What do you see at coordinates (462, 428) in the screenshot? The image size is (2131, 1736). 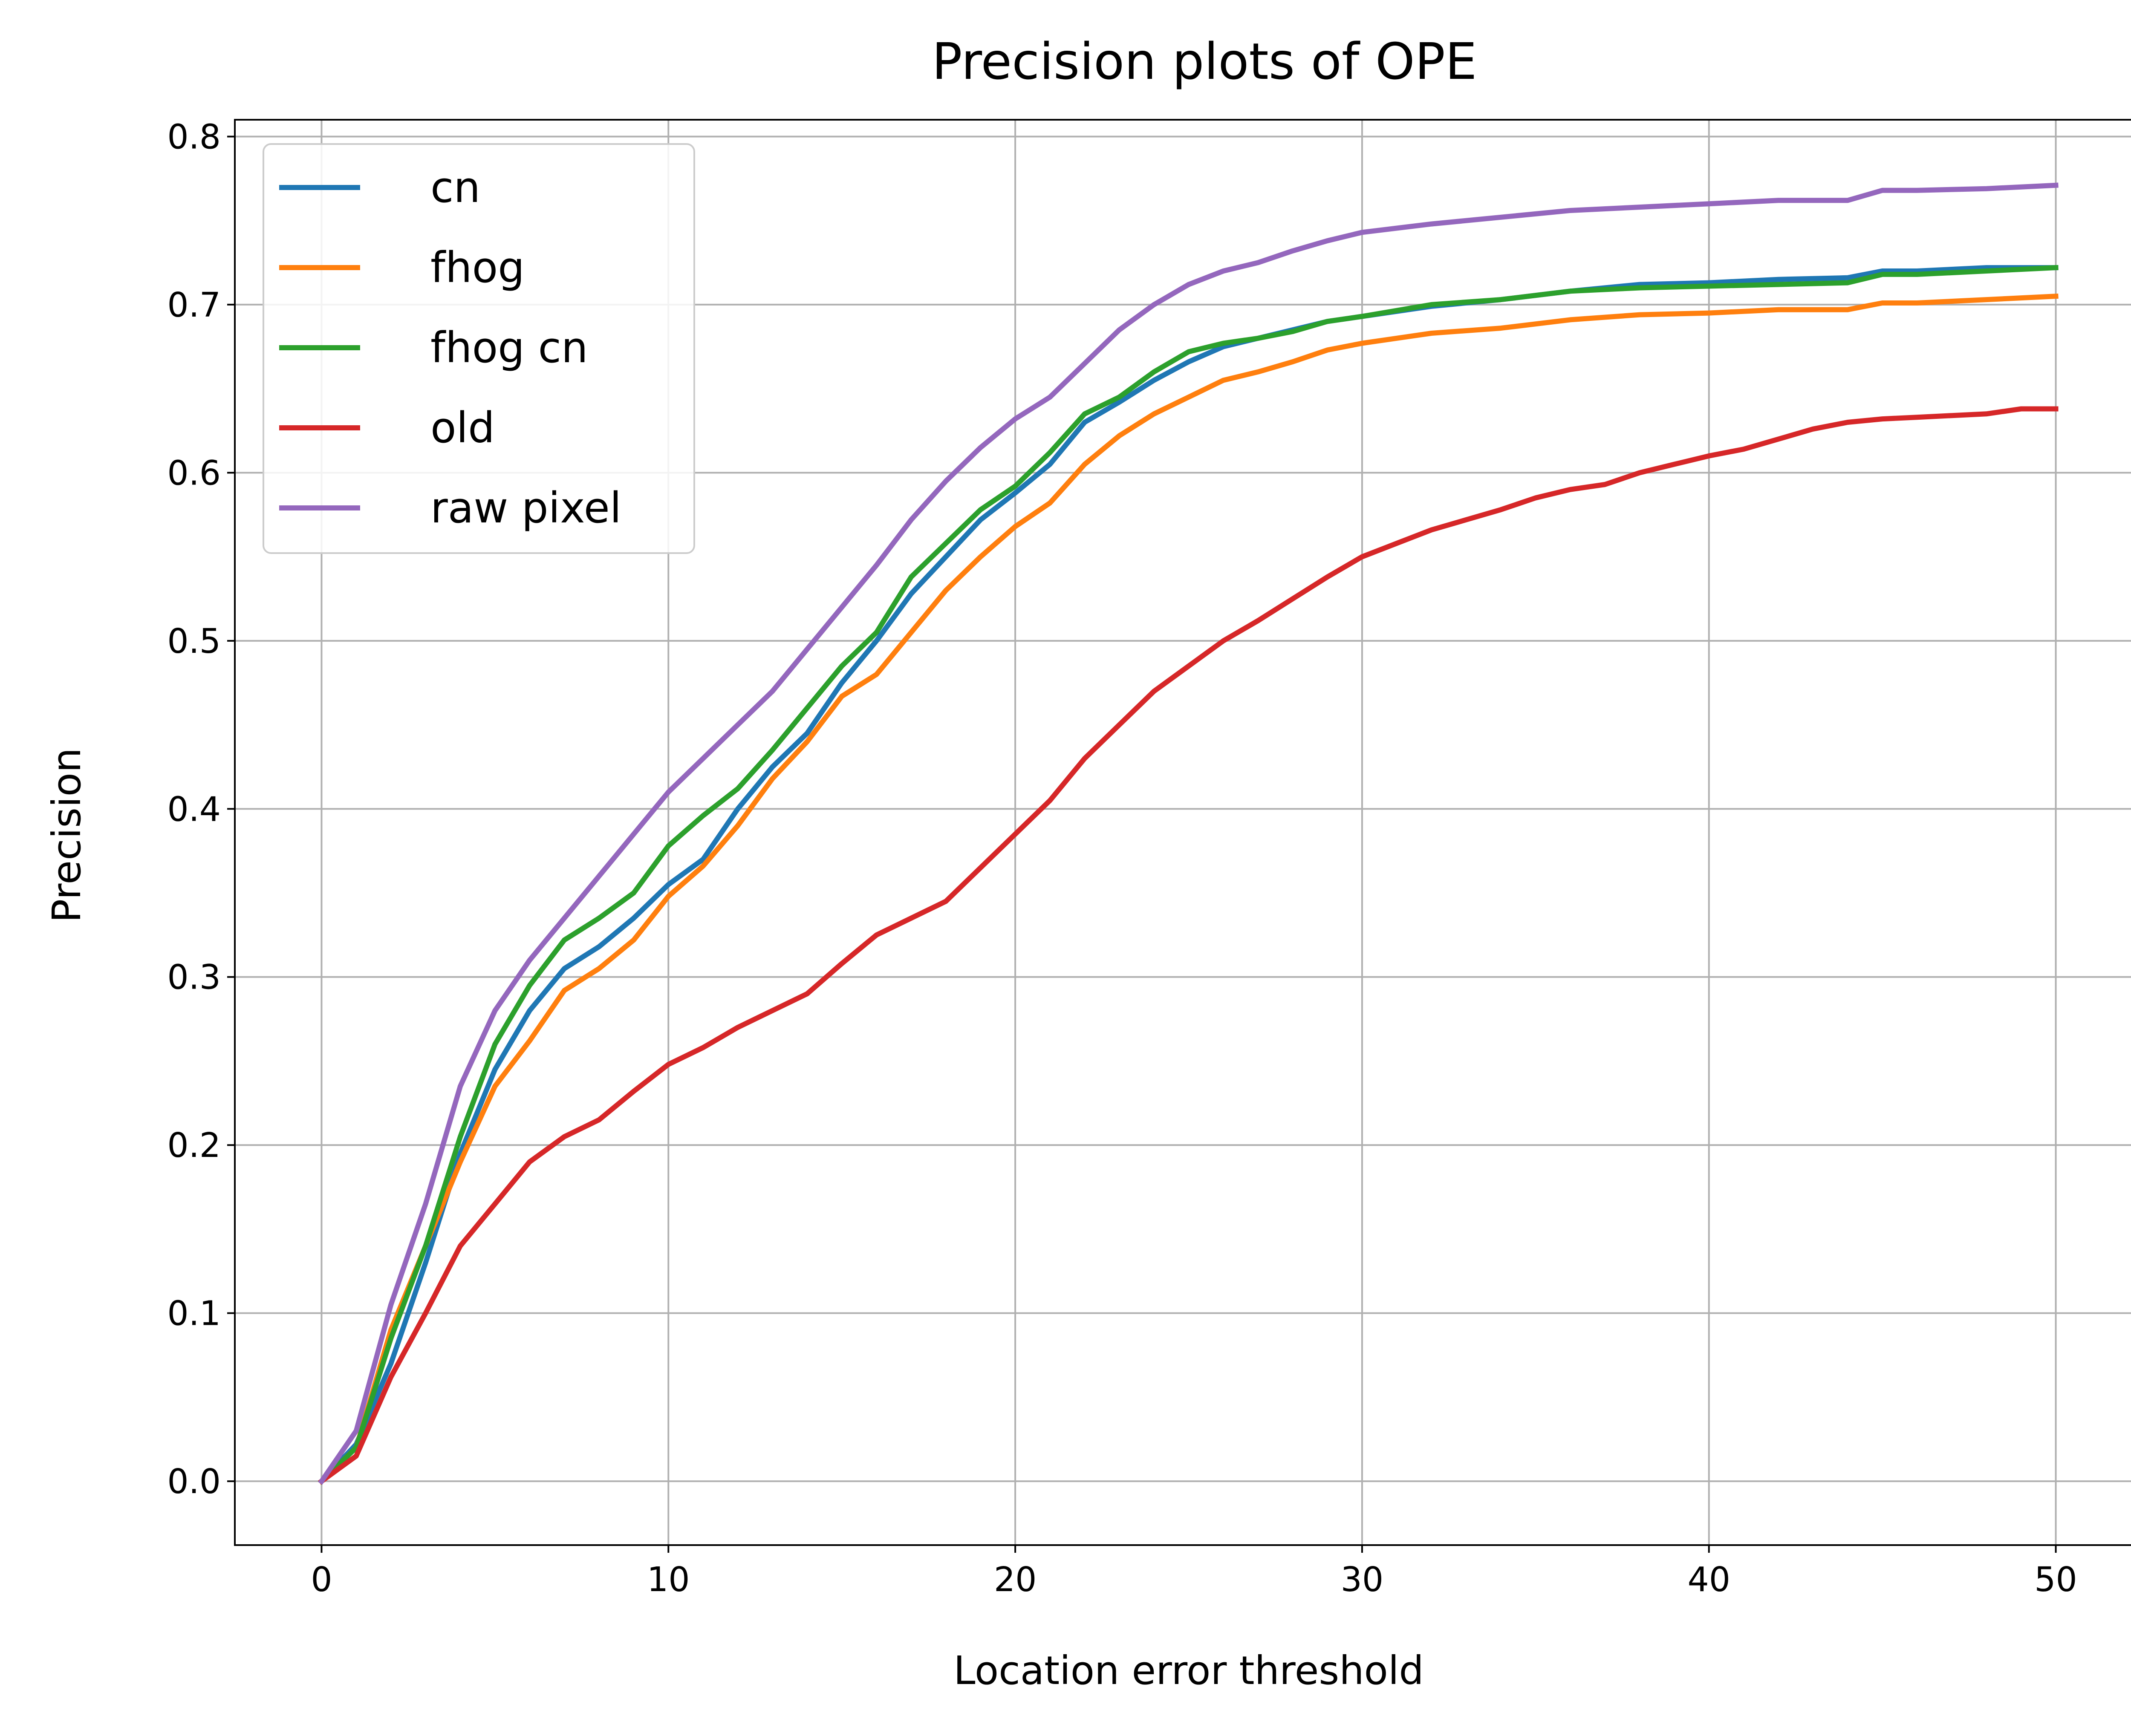 I see `legend-label: old` at bounding box center [462, 428].